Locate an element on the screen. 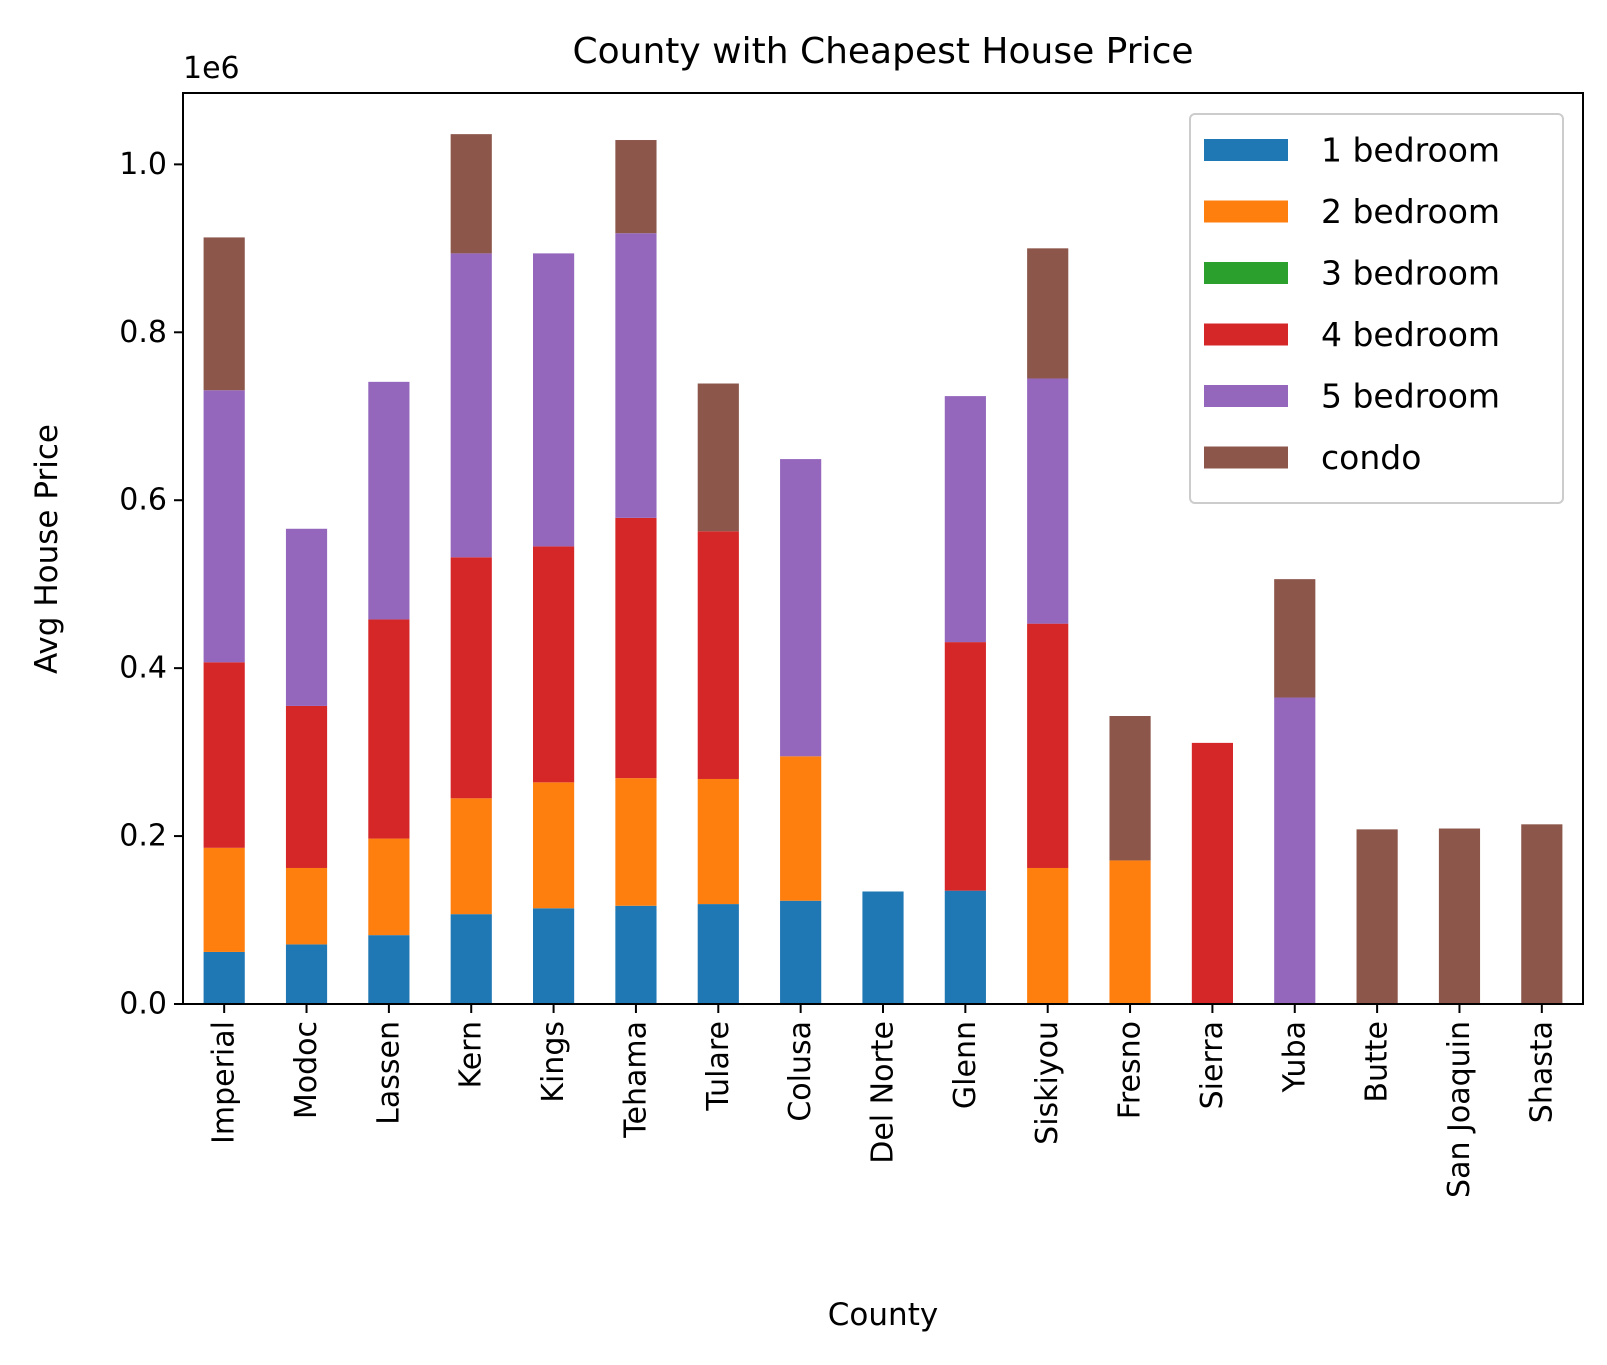  x-tick-label-kings: Kings is located at coordinates (553, 1062).